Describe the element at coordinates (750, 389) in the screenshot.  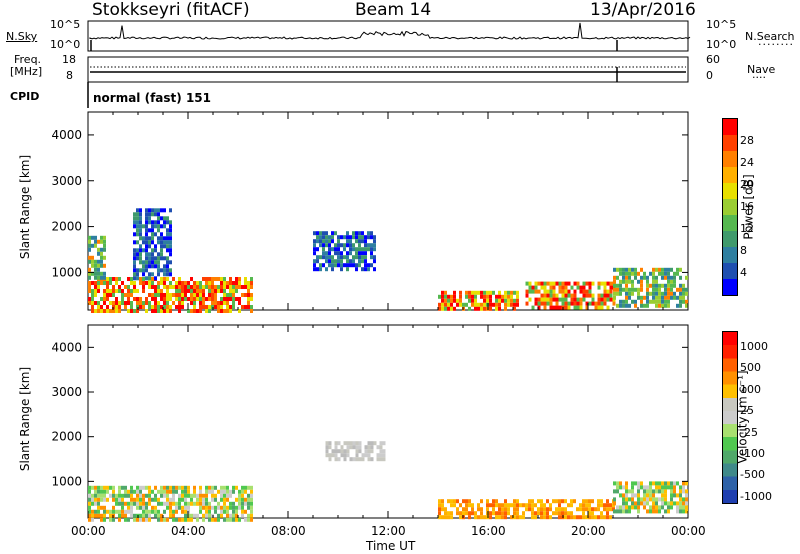
I see `colorbar-tick-label: 100` at that location.